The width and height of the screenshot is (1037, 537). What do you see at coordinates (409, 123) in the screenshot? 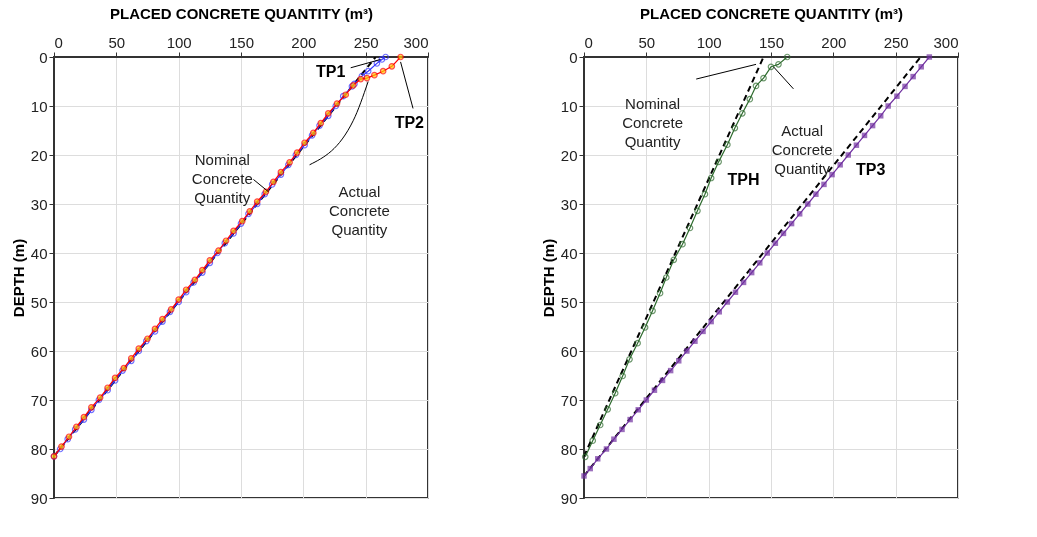
I see `text: TP2` at bounding box center [409, 123].